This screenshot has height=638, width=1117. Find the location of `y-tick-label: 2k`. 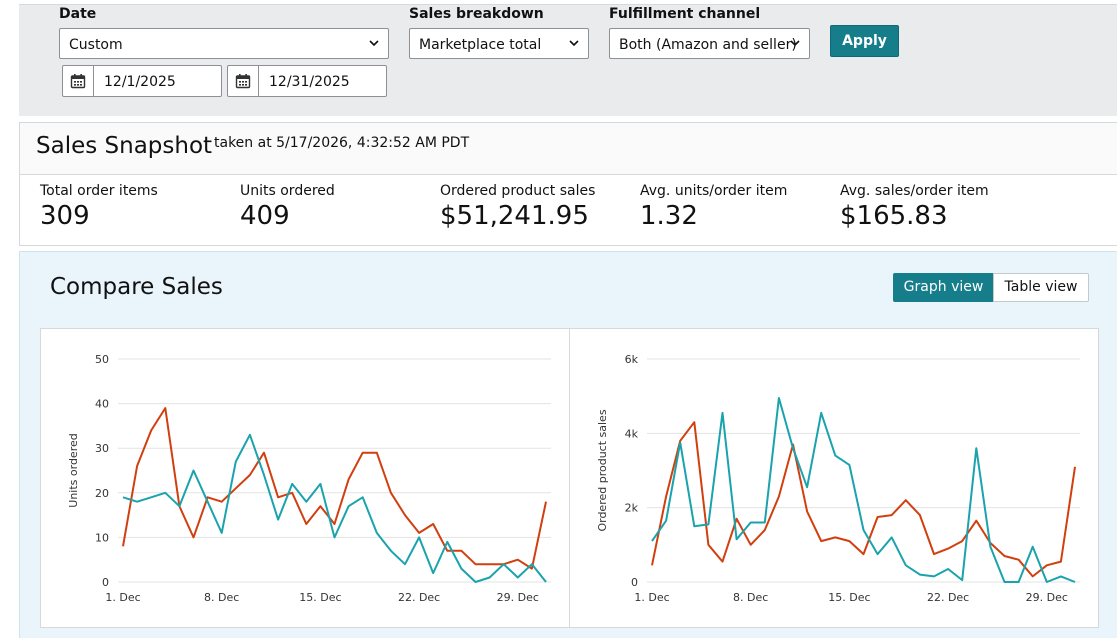

y-tick-label: 2k is located at coordinates (632, 508).